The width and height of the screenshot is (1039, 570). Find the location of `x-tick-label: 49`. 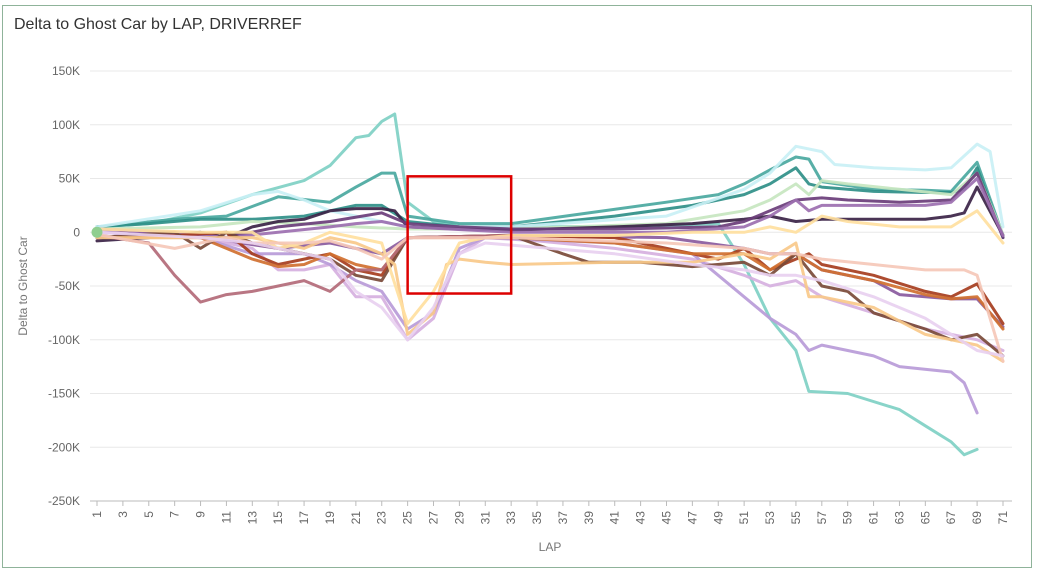

x-tick-label: 49 is located at coordinates (718, 518).